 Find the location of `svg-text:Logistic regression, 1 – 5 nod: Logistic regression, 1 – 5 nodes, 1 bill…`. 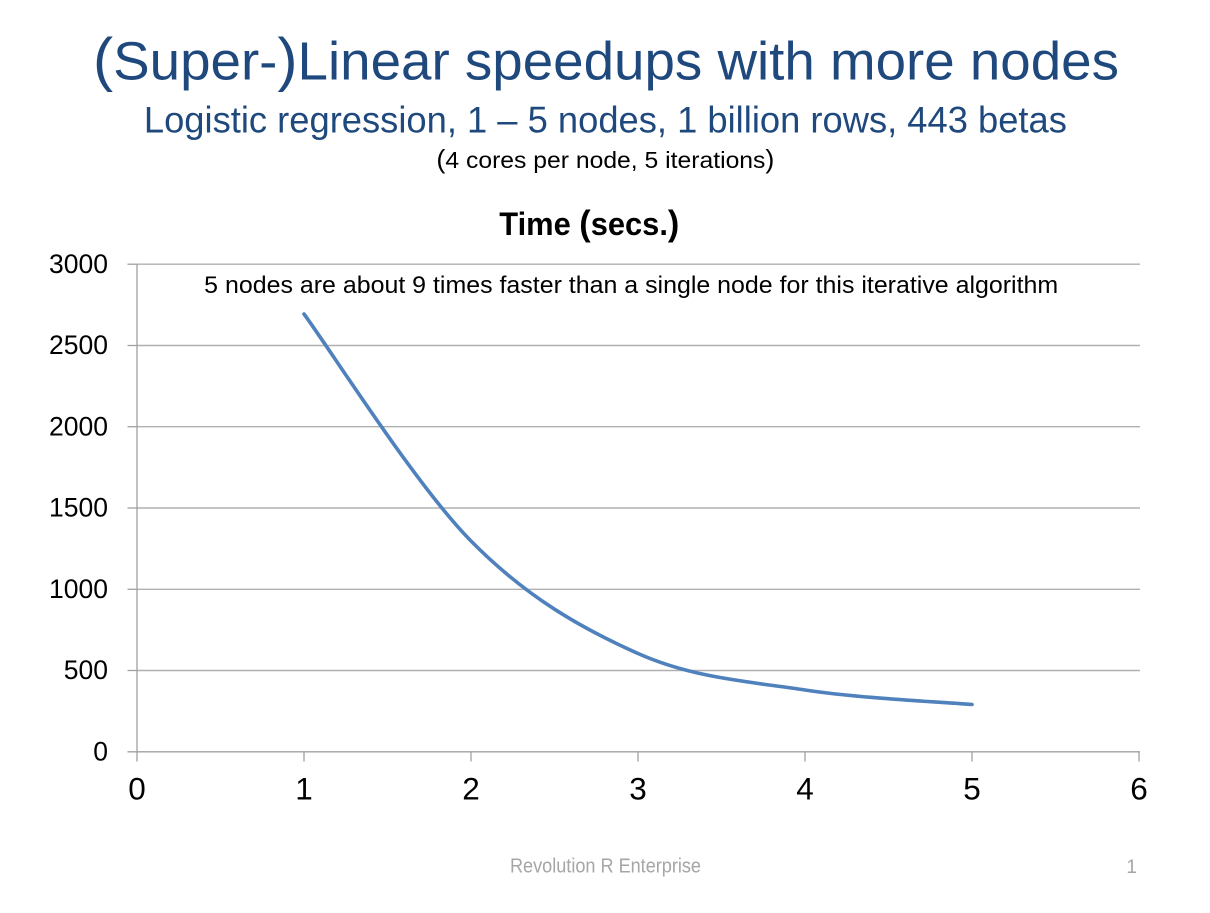

svg-text:Logistic regression, 1 – 5 nod: Logistic regression, 1 – 5 nodes, 1 bill… is located at coordinates (605, 120).